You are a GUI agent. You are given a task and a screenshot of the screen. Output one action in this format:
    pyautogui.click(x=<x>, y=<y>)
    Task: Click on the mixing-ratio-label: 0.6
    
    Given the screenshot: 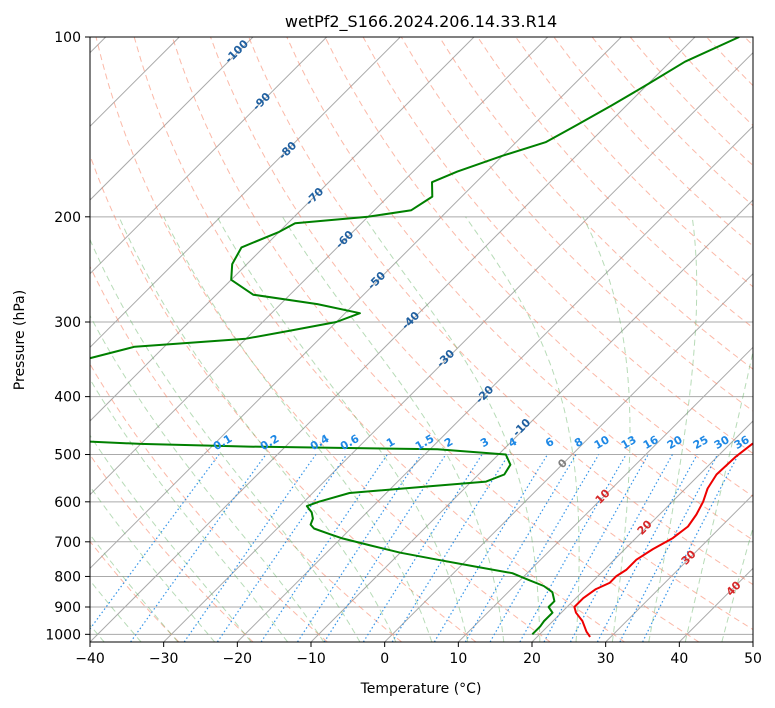 What is the action you would take?
    pyautogui.click(x=350, y=442)
    